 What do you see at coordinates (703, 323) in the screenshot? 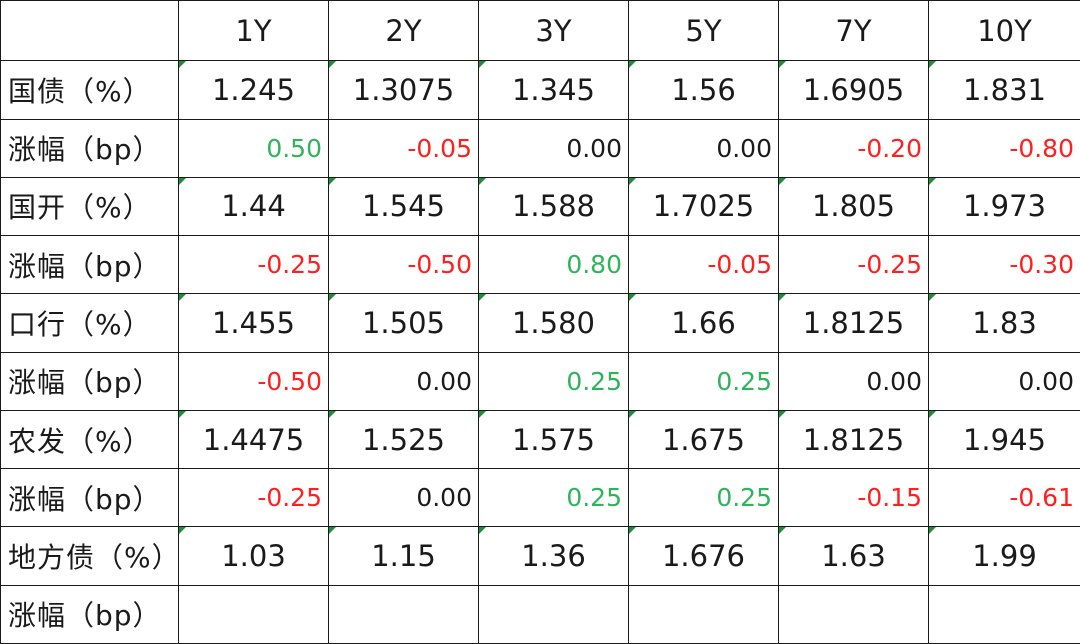
I see `rate-cell: 1.66` at bounding box center [703, 323].